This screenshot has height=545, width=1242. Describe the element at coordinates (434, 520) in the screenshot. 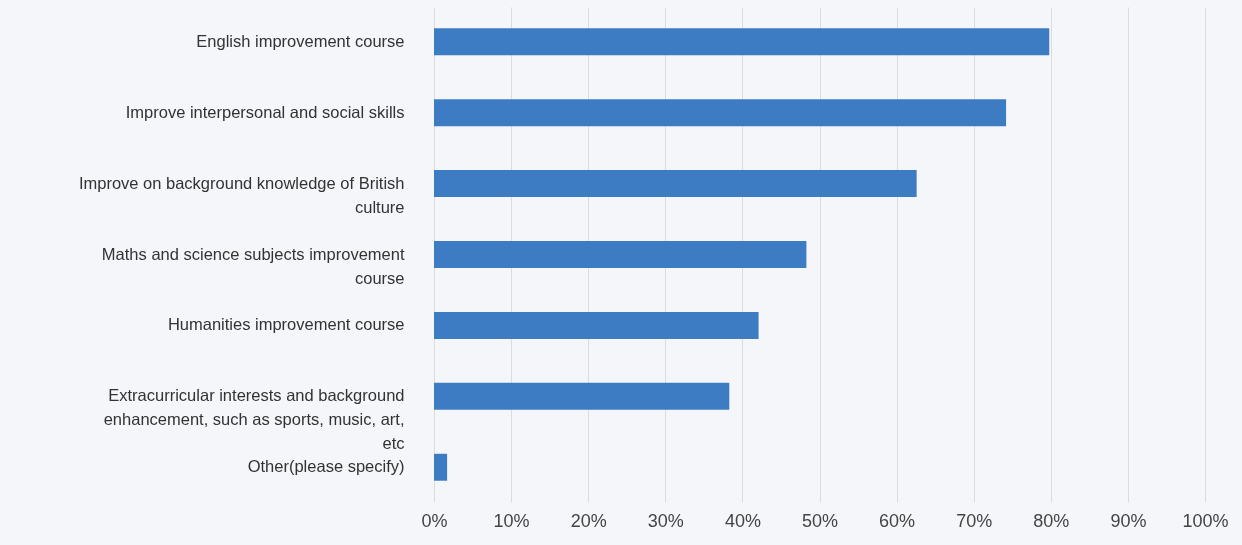

I see `x-tick-label: 0%` at that location.